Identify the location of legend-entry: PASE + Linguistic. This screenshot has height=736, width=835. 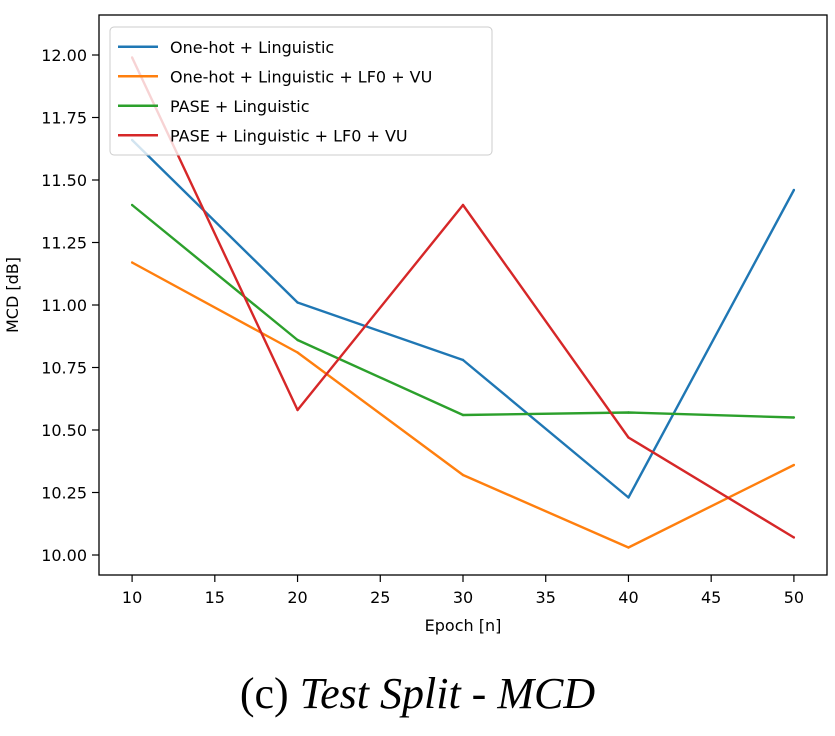
(240, 106).